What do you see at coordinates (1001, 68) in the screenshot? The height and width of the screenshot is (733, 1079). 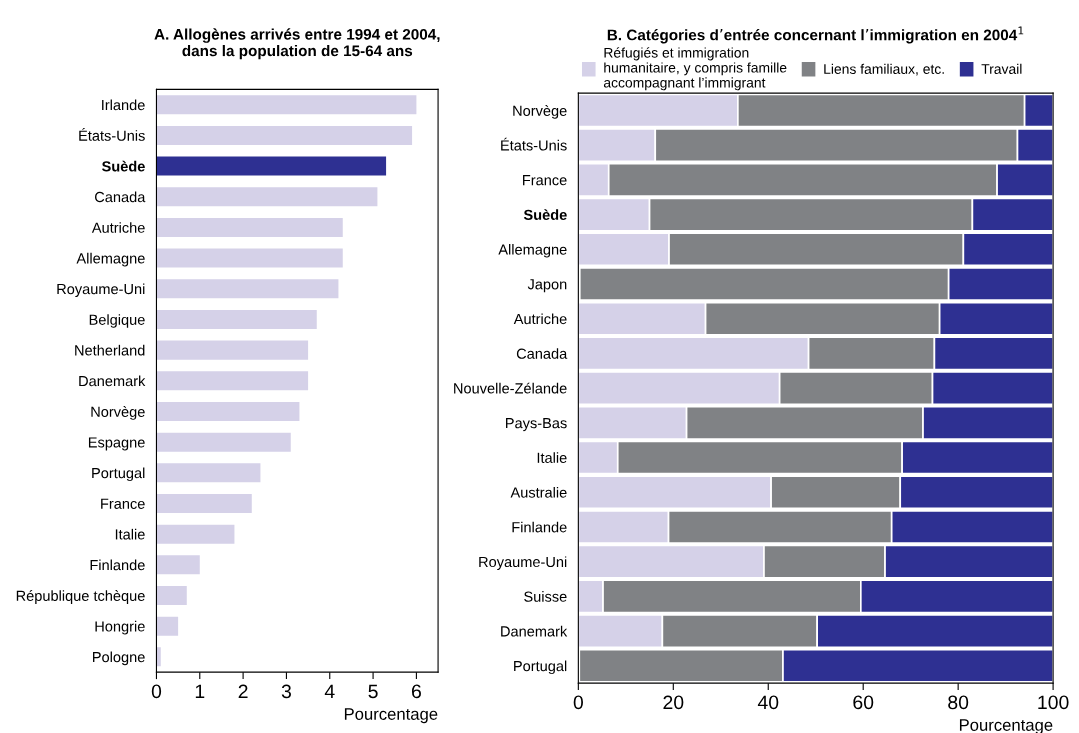 I see `legend-label: Travail` at bounding box center [1001, 68].